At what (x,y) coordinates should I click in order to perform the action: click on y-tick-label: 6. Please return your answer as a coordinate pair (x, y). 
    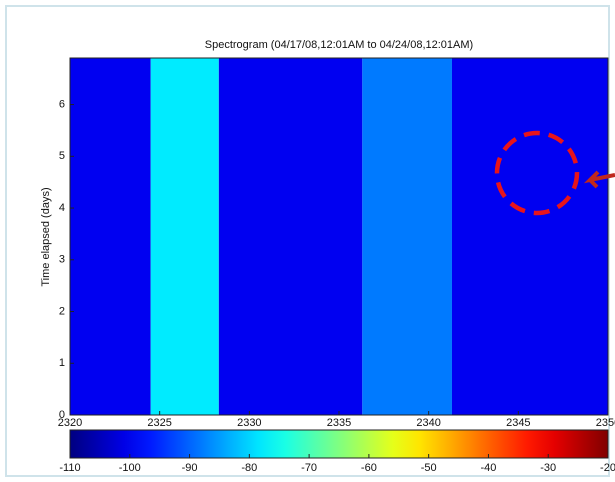
    Looking at the image, I should click on (62, 104).